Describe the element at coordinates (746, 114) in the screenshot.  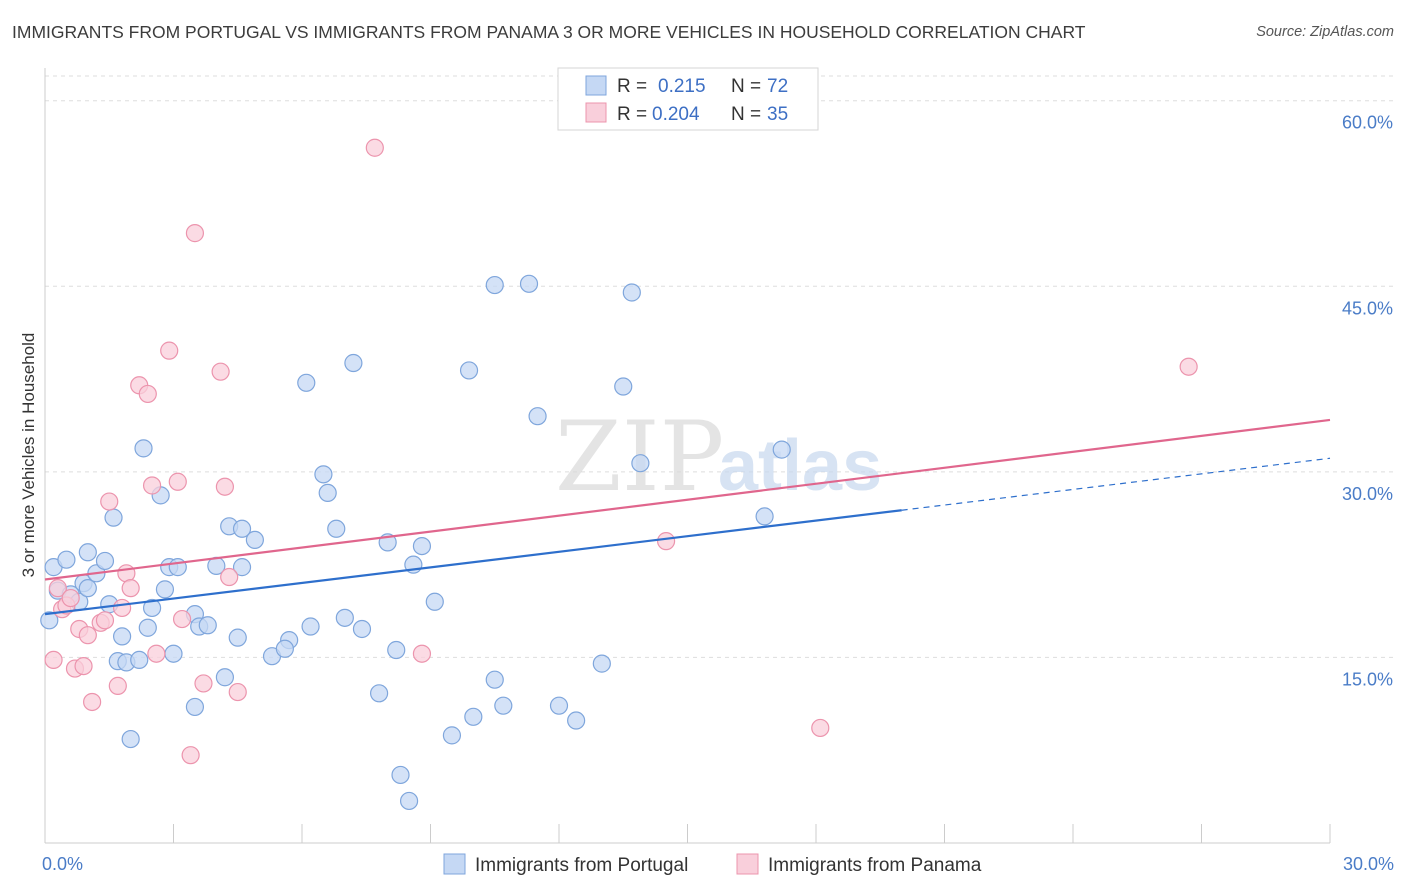
I see `legend-n-label-panama: N =` at that location.